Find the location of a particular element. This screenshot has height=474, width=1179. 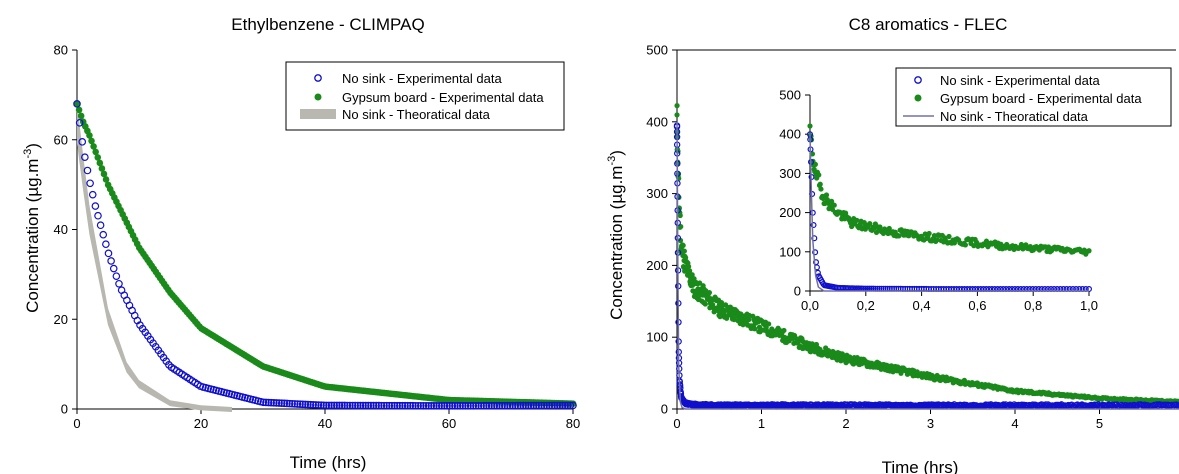

x-tick-label: 1 is located at coordinates (761, 423).